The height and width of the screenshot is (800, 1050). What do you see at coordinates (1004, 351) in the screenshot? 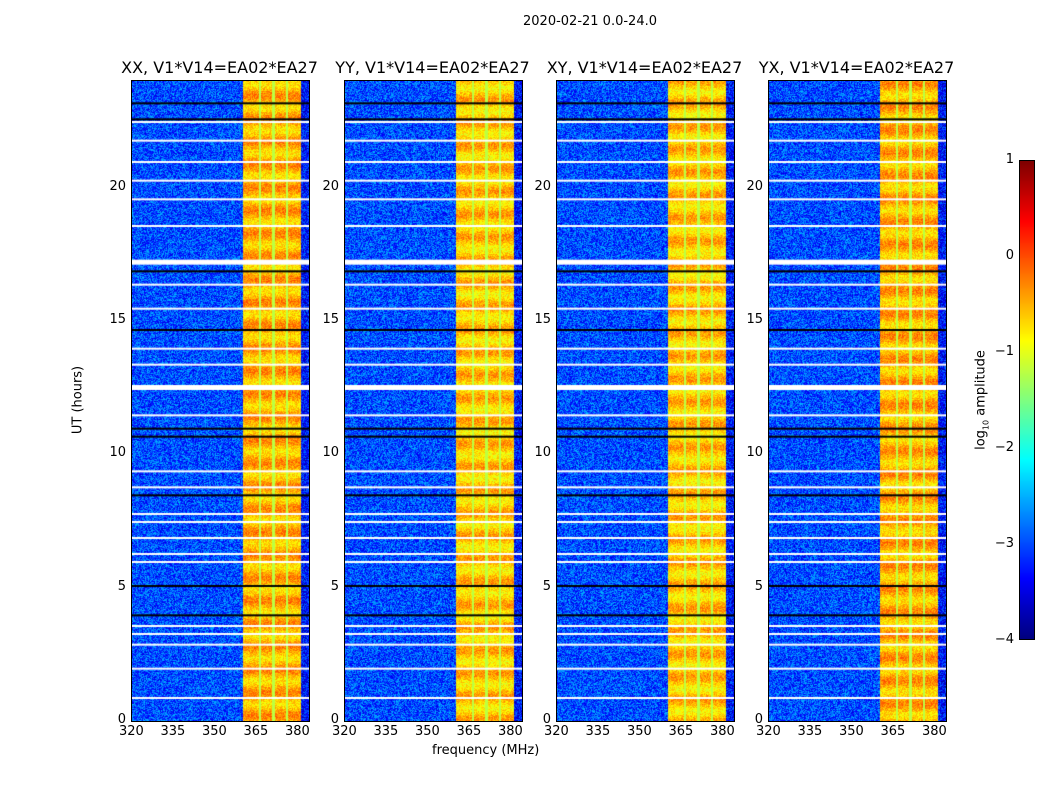
I see `colorbar-tick-label: −1` at bounding box center [1004, 351].